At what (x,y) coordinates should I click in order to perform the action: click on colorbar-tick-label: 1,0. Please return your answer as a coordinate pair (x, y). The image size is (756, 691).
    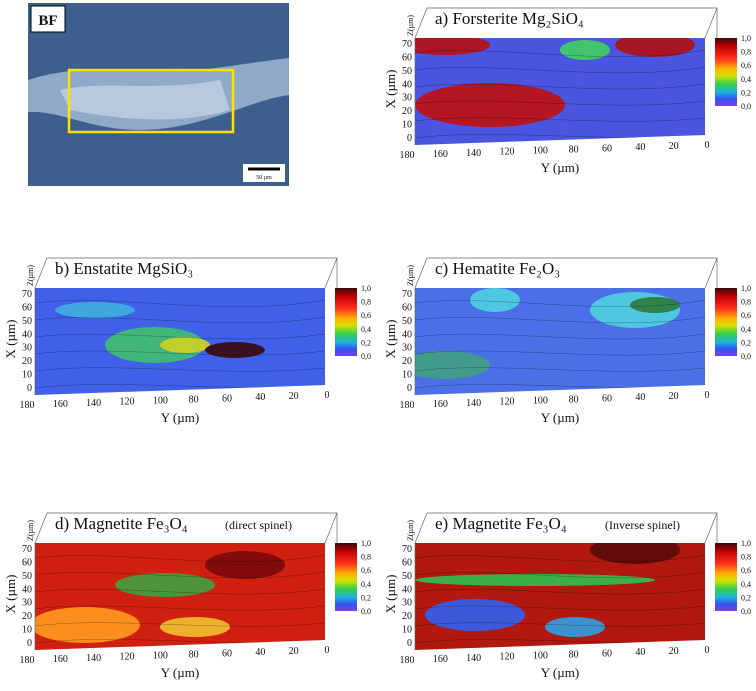
    Looking at the image, I should click on (366, 288).